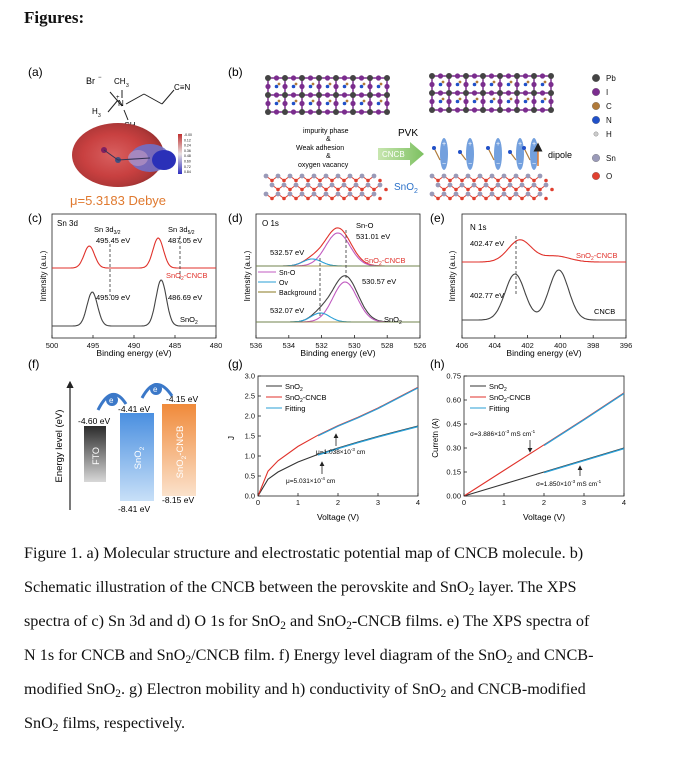 This screenshot has width=696, height=772. What do you see at coordinates (185, 240) in the screenshot?
I see `peak2-red-value: 487.05 eV` at bounding box center [185, 240].